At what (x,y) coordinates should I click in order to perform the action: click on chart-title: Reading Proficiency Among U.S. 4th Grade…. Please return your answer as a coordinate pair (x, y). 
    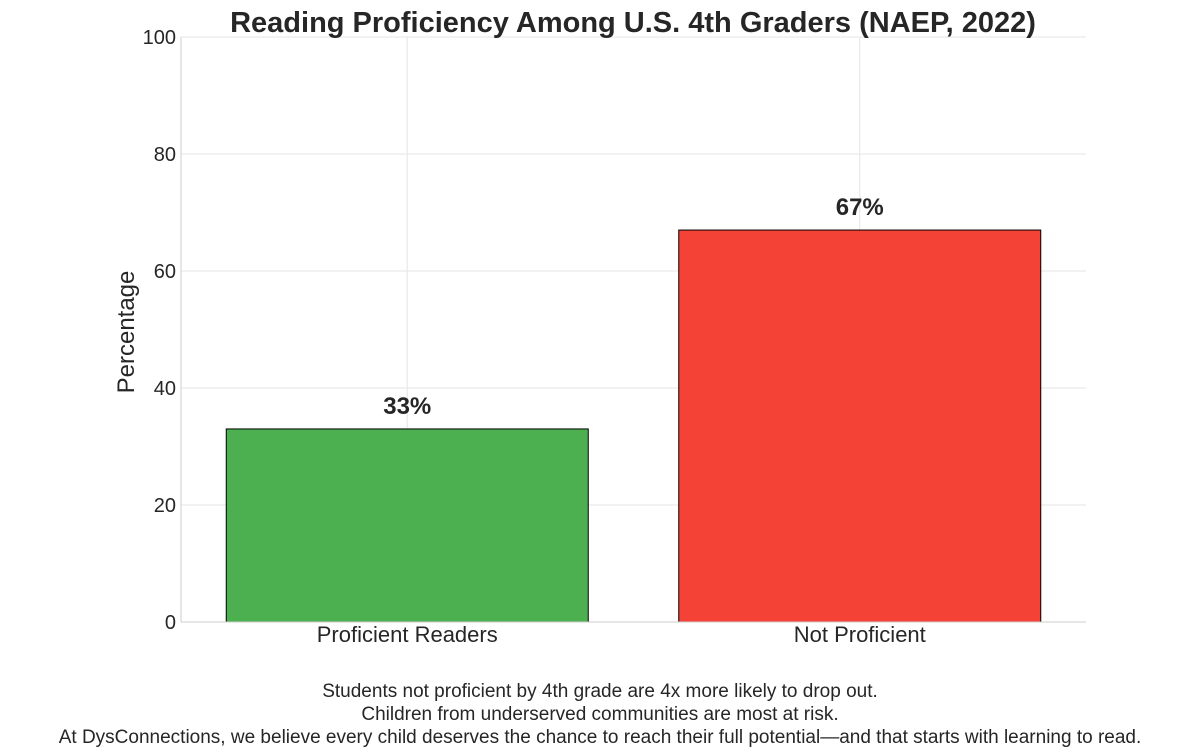
    Looking at the image, I should click on (633, 23).